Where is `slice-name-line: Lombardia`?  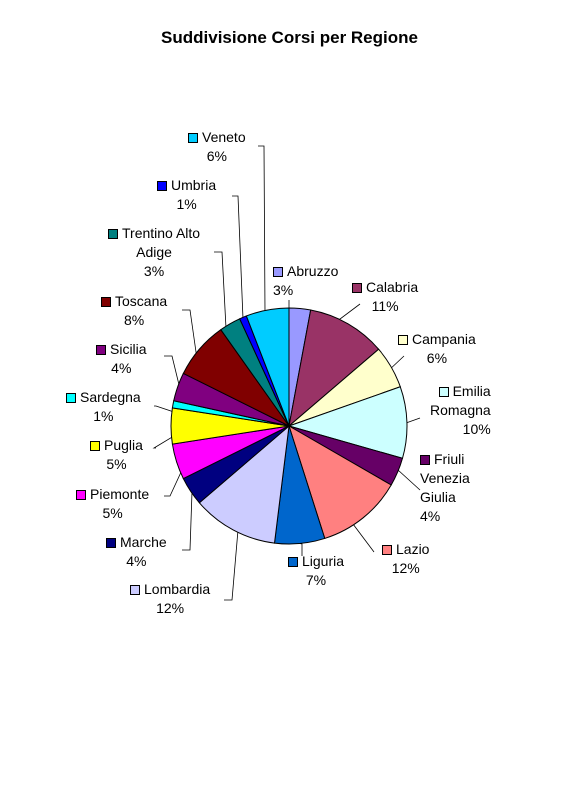 slice-name-line: Lombardia is located at coordinates (177, 589).